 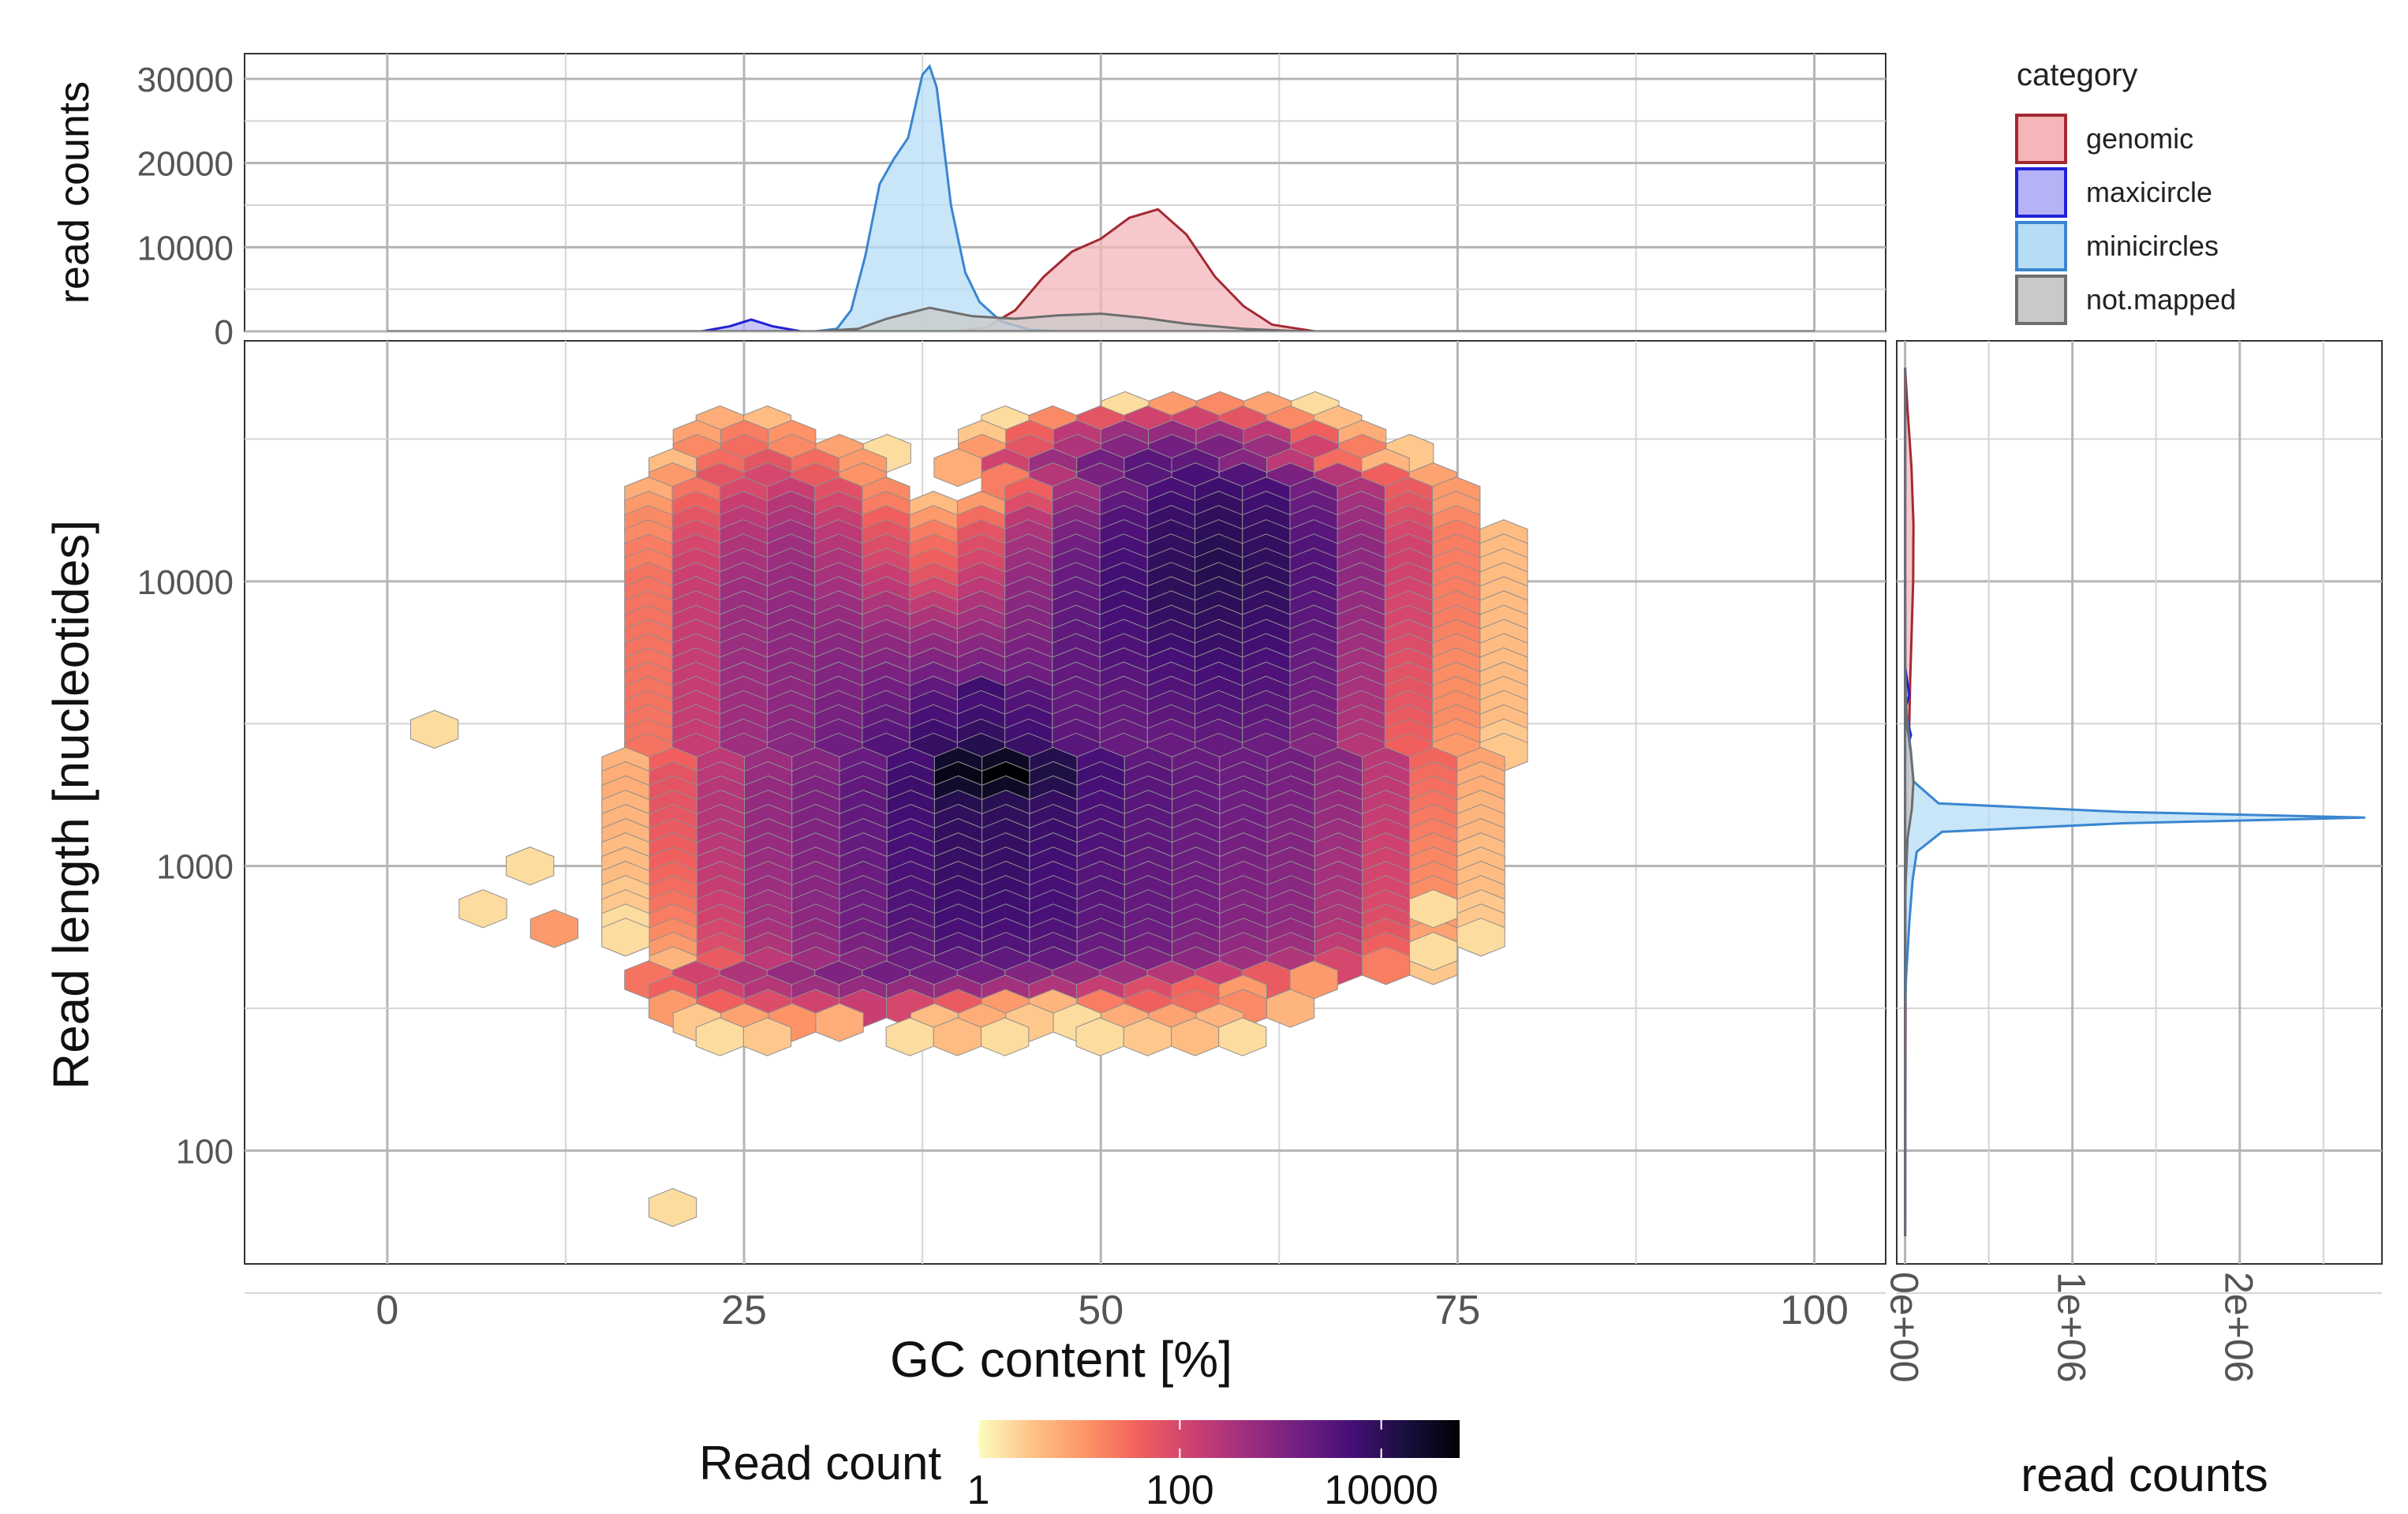 What do you see at coordinates (1381, 1490) in the screenshot?
I see `colorbar-tick-label: 10000` at bounding box center [1381, 1490].